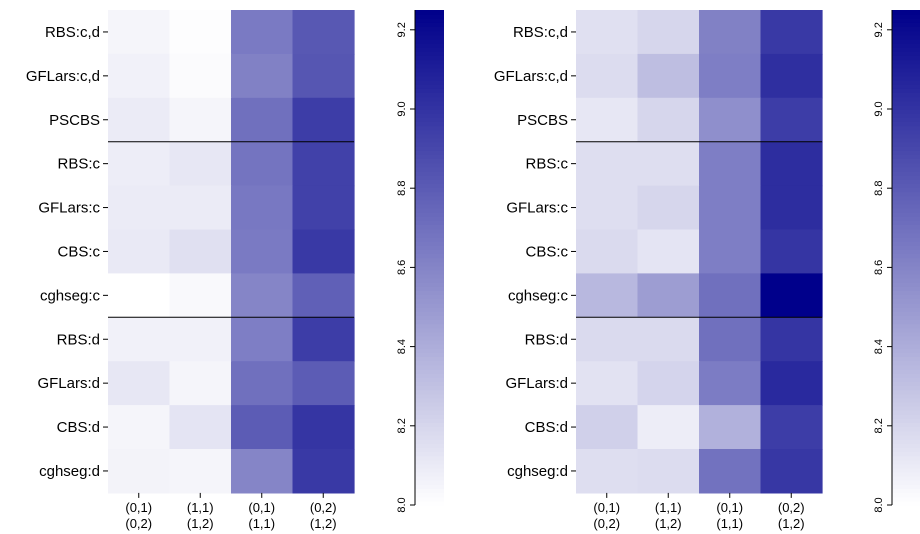 This screenshot has height=534, width=920. Describe the element at coordinates (536, 383) in the screenshot. I see `row-label: GFLars:d` at that location.